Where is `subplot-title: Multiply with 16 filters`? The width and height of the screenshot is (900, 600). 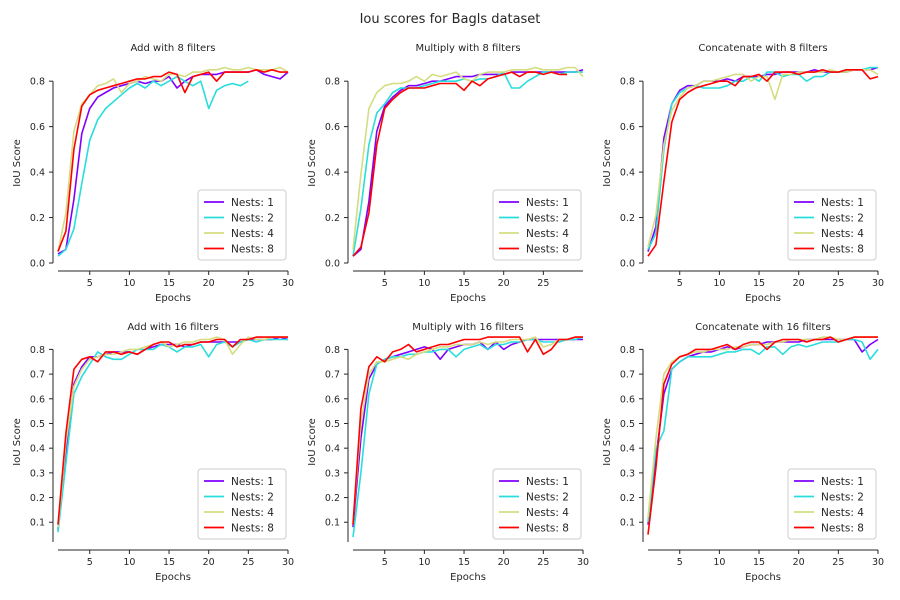
subplot-title: Multiply with 16 filters is located at coordinates (467, 327).